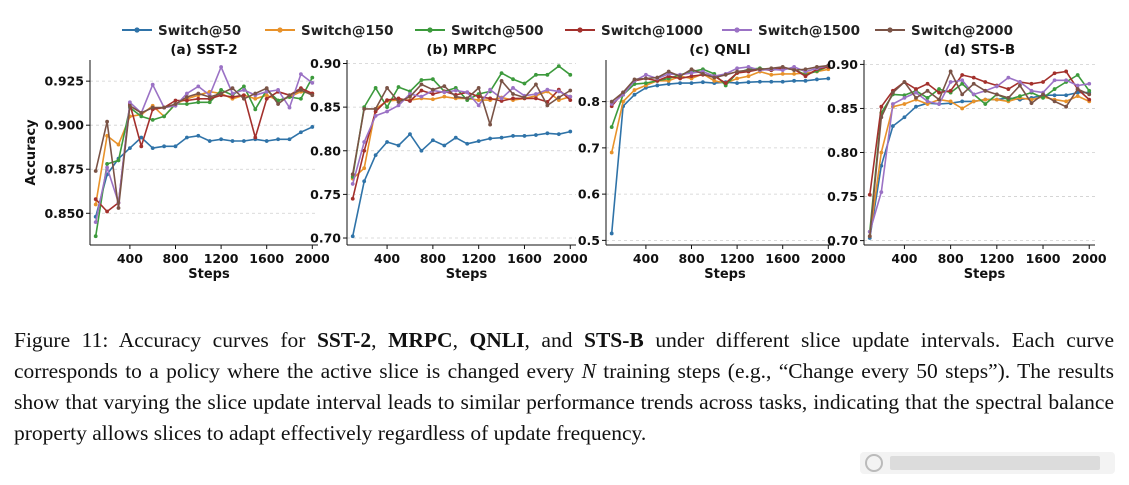 The width and height of the screenshot is (1129, 485). I want to click on legend-swatch-marker, so click(890, 30).